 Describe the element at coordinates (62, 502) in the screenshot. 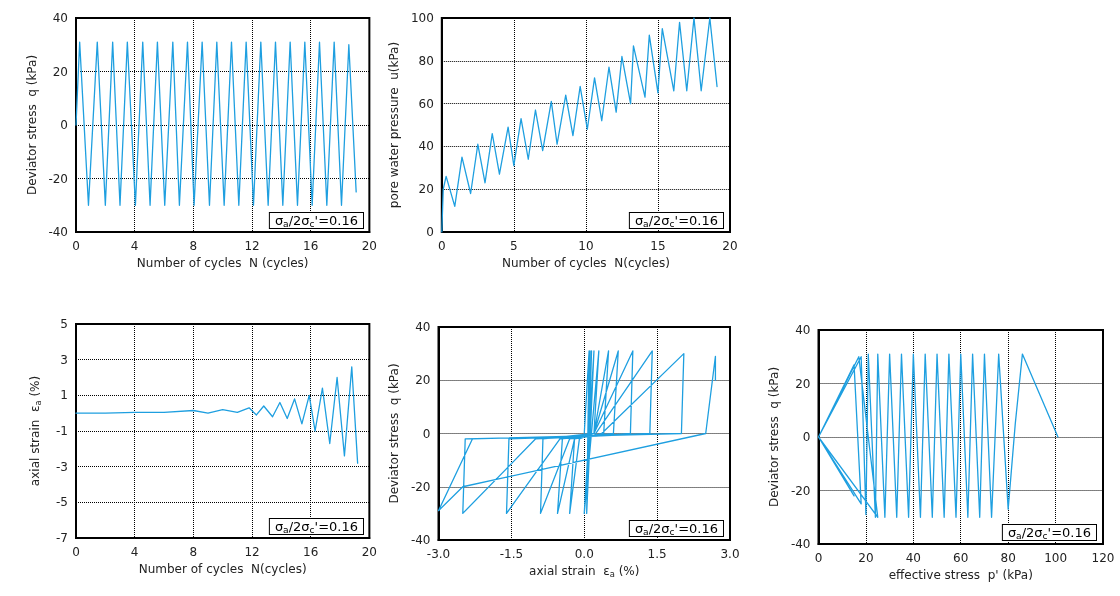

I see `y-tick-label: -5` at that location.